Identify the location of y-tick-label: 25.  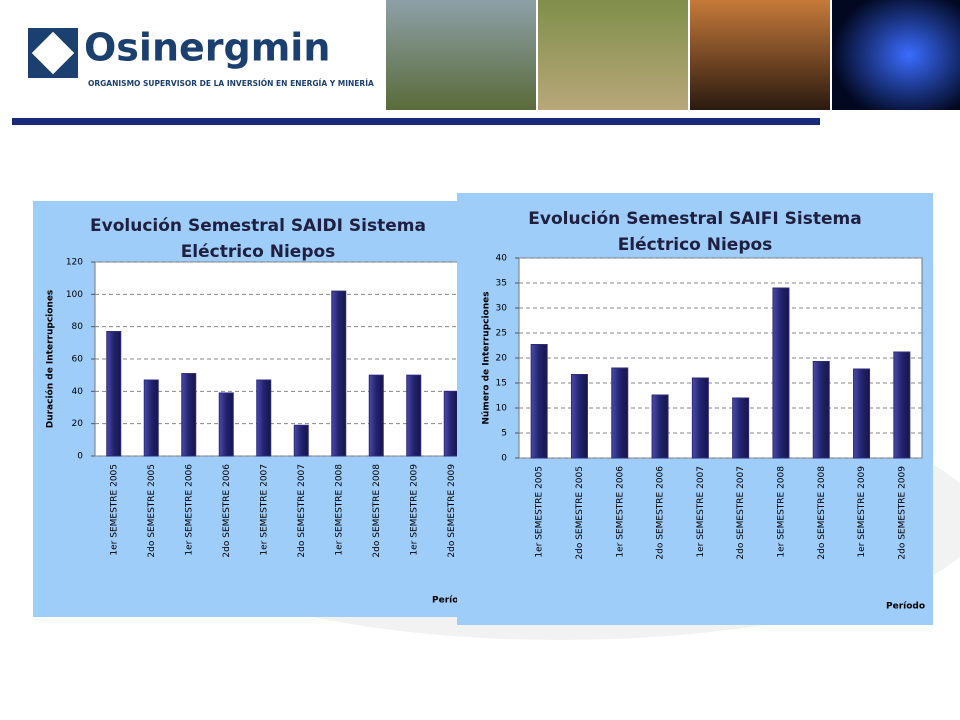
(501, 334).